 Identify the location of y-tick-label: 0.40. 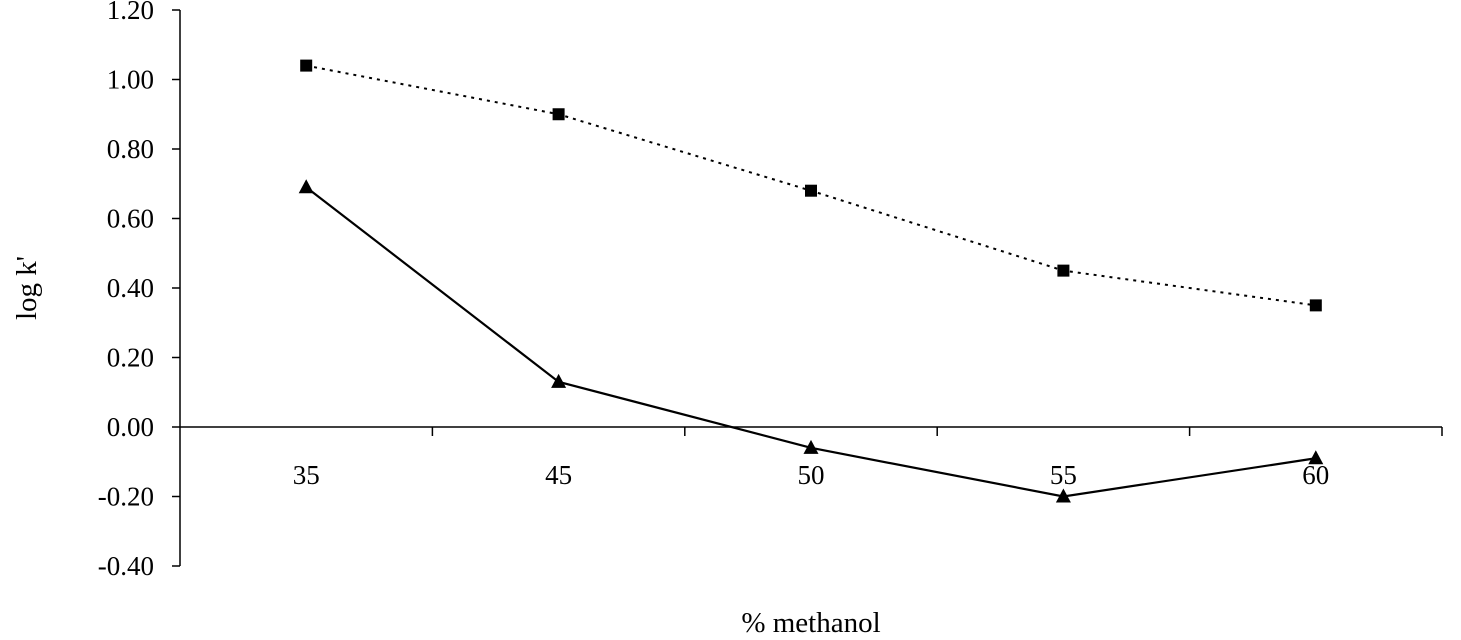
(130, 288).